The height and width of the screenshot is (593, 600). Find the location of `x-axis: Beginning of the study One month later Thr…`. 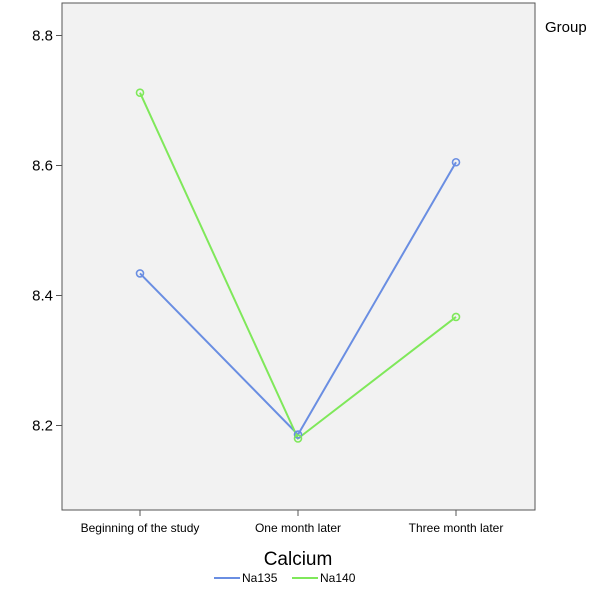

x-axis: Beginning of the study One month later Thr… is located at coordinates (292, 522).